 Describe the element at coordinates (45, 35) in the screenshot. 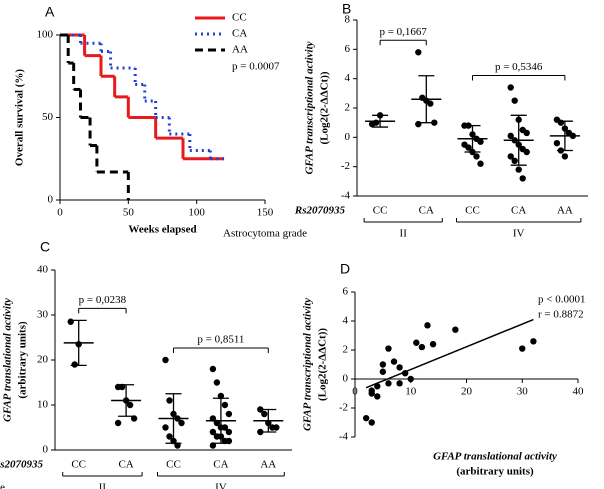

I see `y-tick-label: 100` at that location.